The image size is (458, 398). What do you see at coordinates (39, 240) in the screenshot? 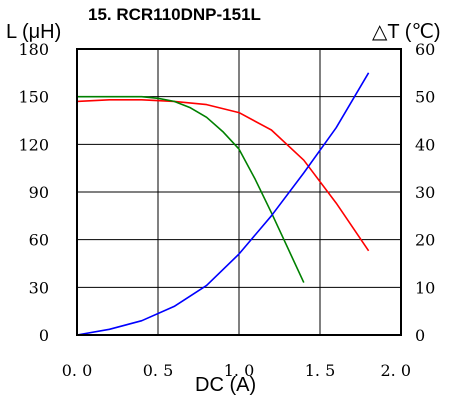
I see `y-left-tick-label: 60` at bounding box center [39, 240].